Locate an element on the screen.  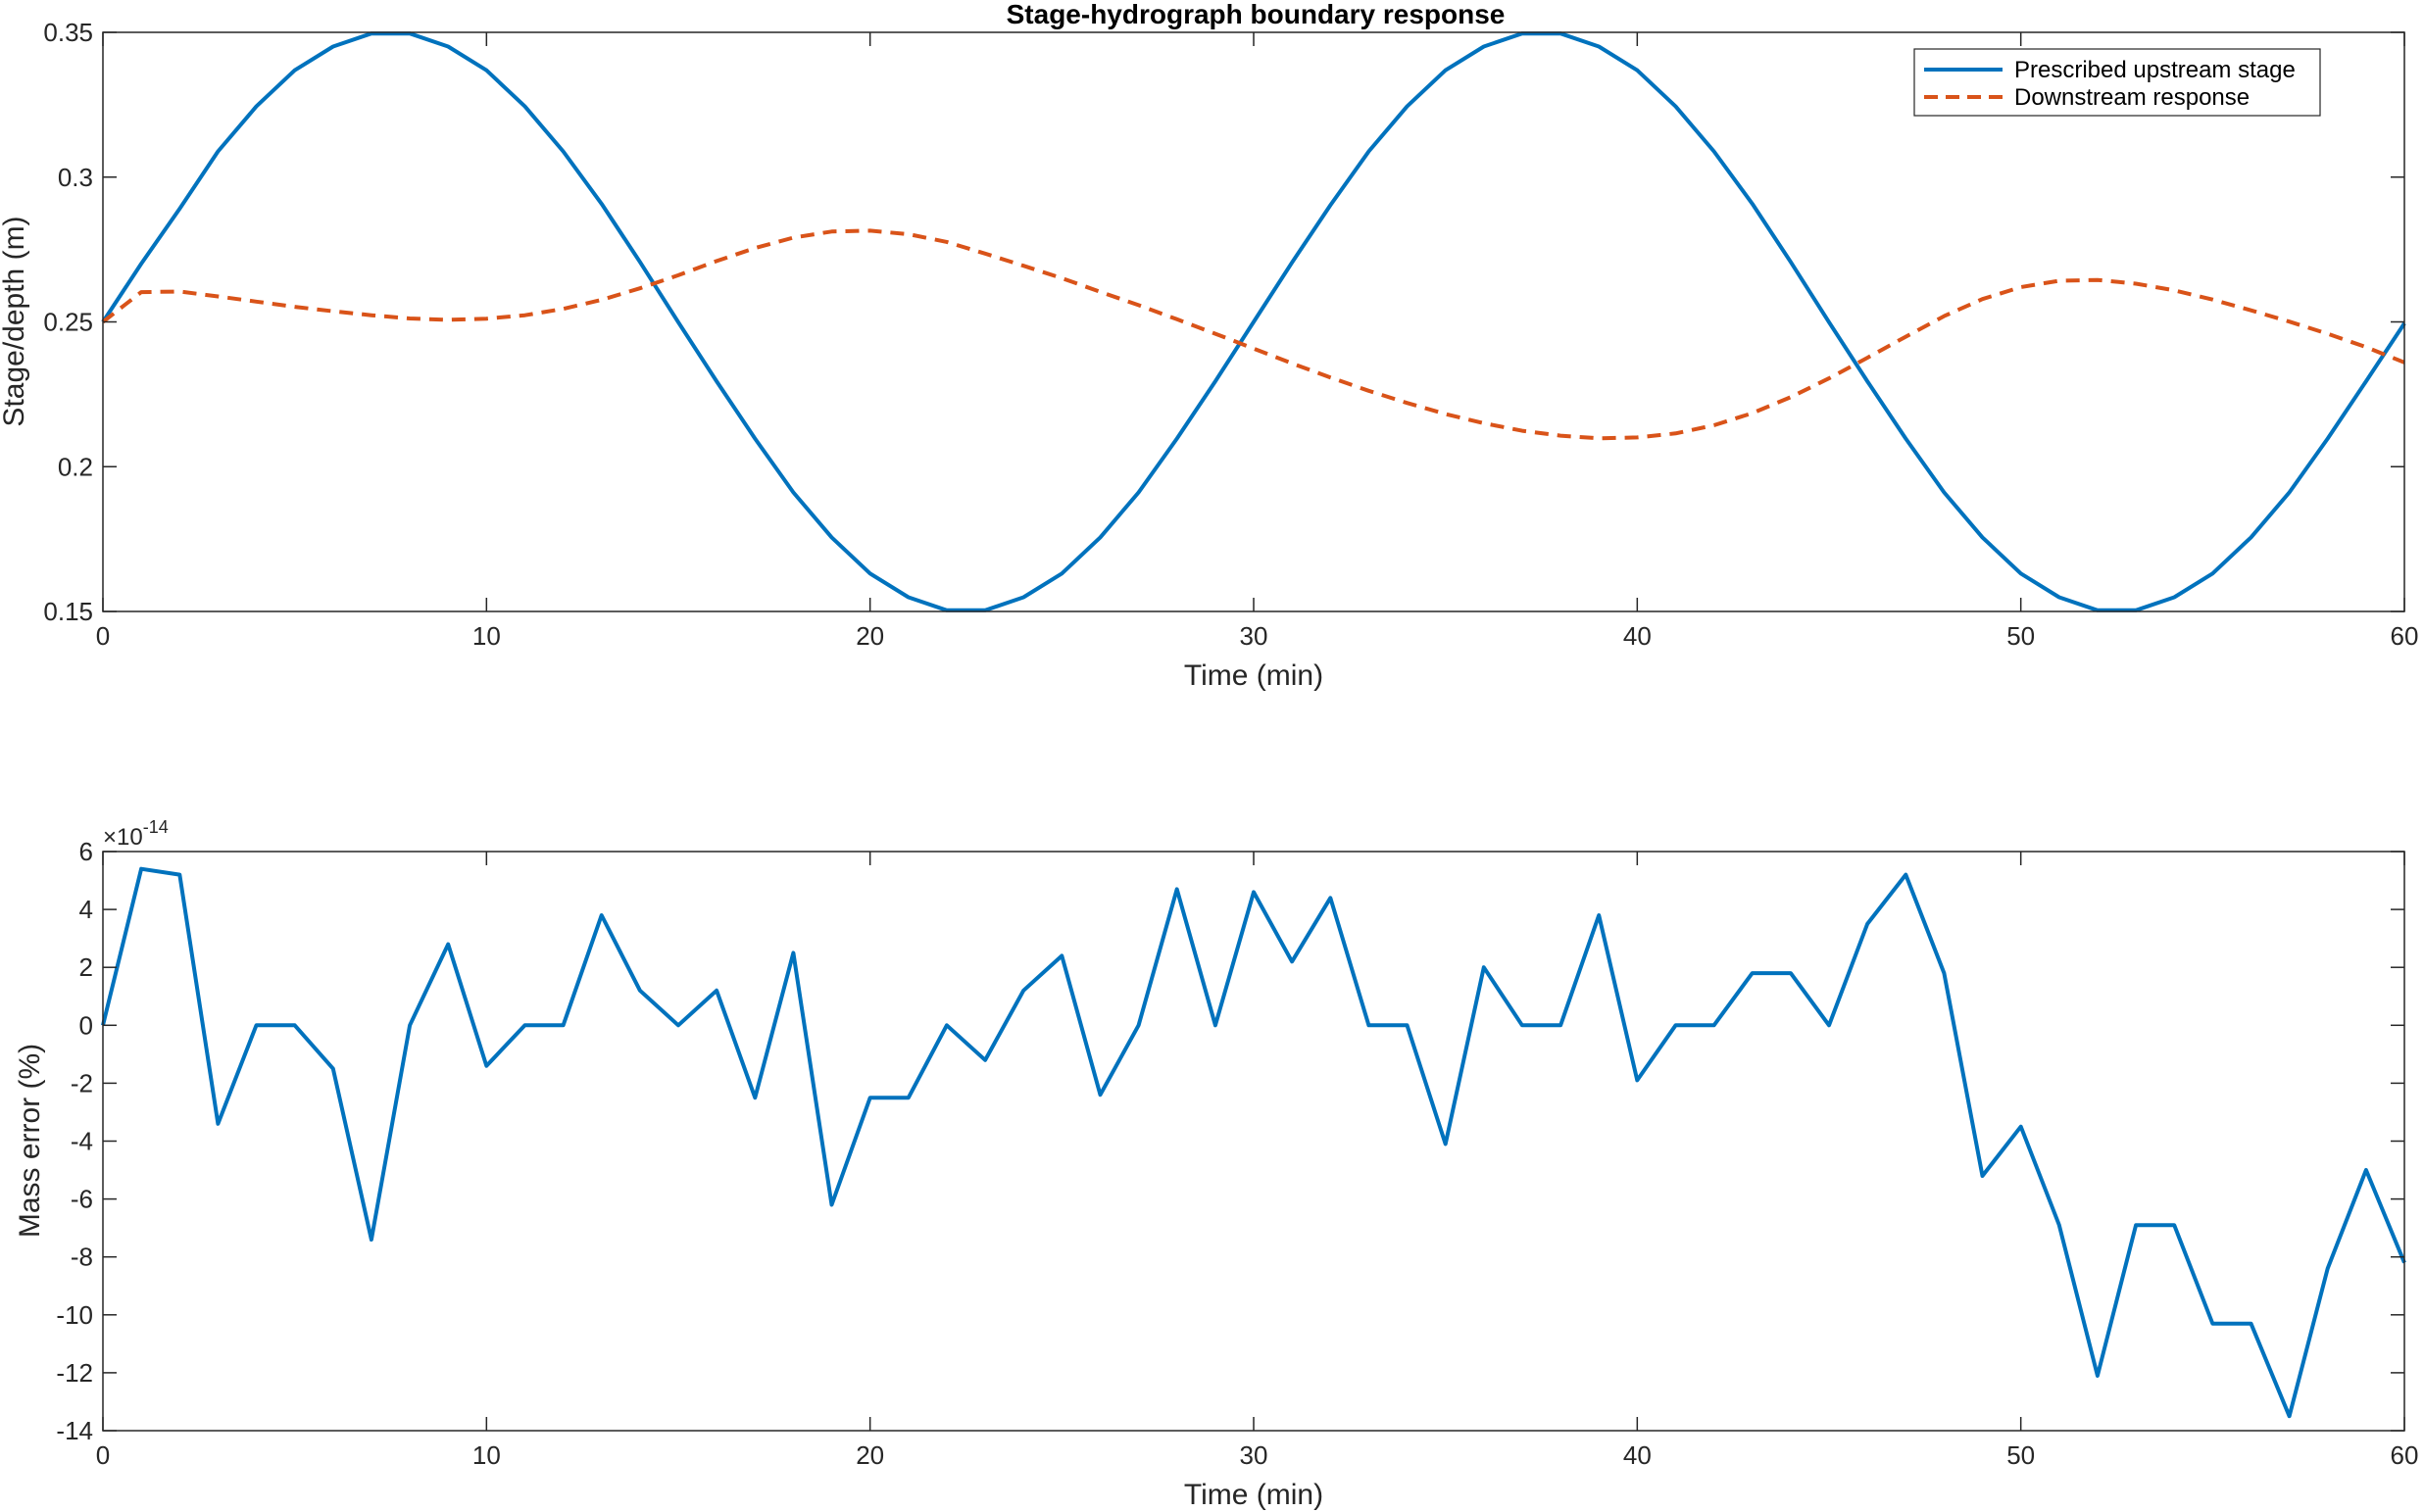
stage-y-tick-label: 0.2 is located at coordinates (75, 466).